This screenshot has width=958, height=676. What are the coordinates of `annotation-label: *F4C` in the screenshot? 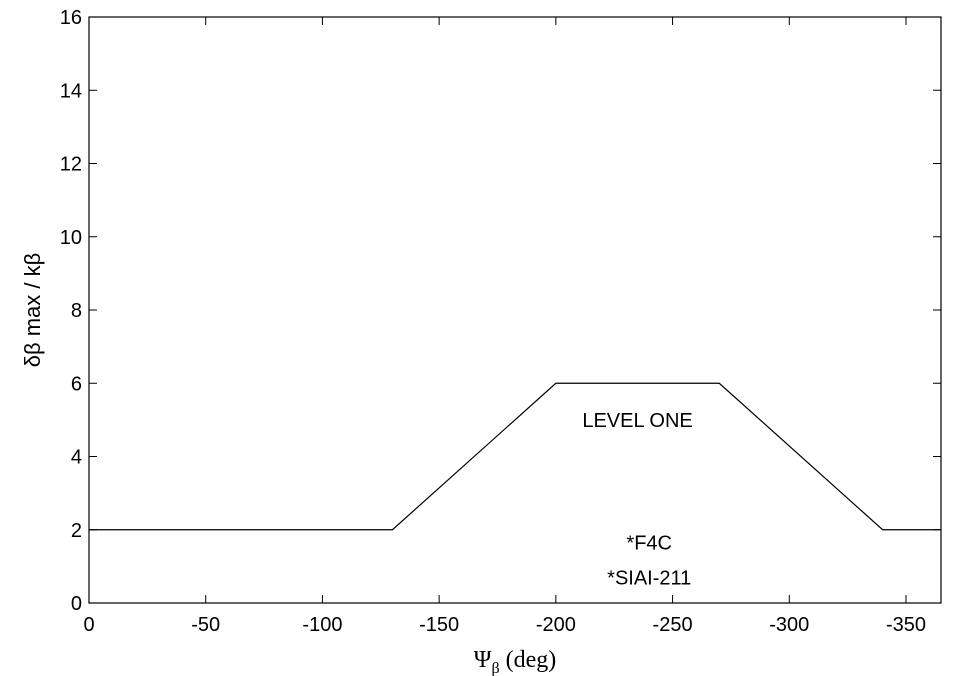 It's located at (649, 544).